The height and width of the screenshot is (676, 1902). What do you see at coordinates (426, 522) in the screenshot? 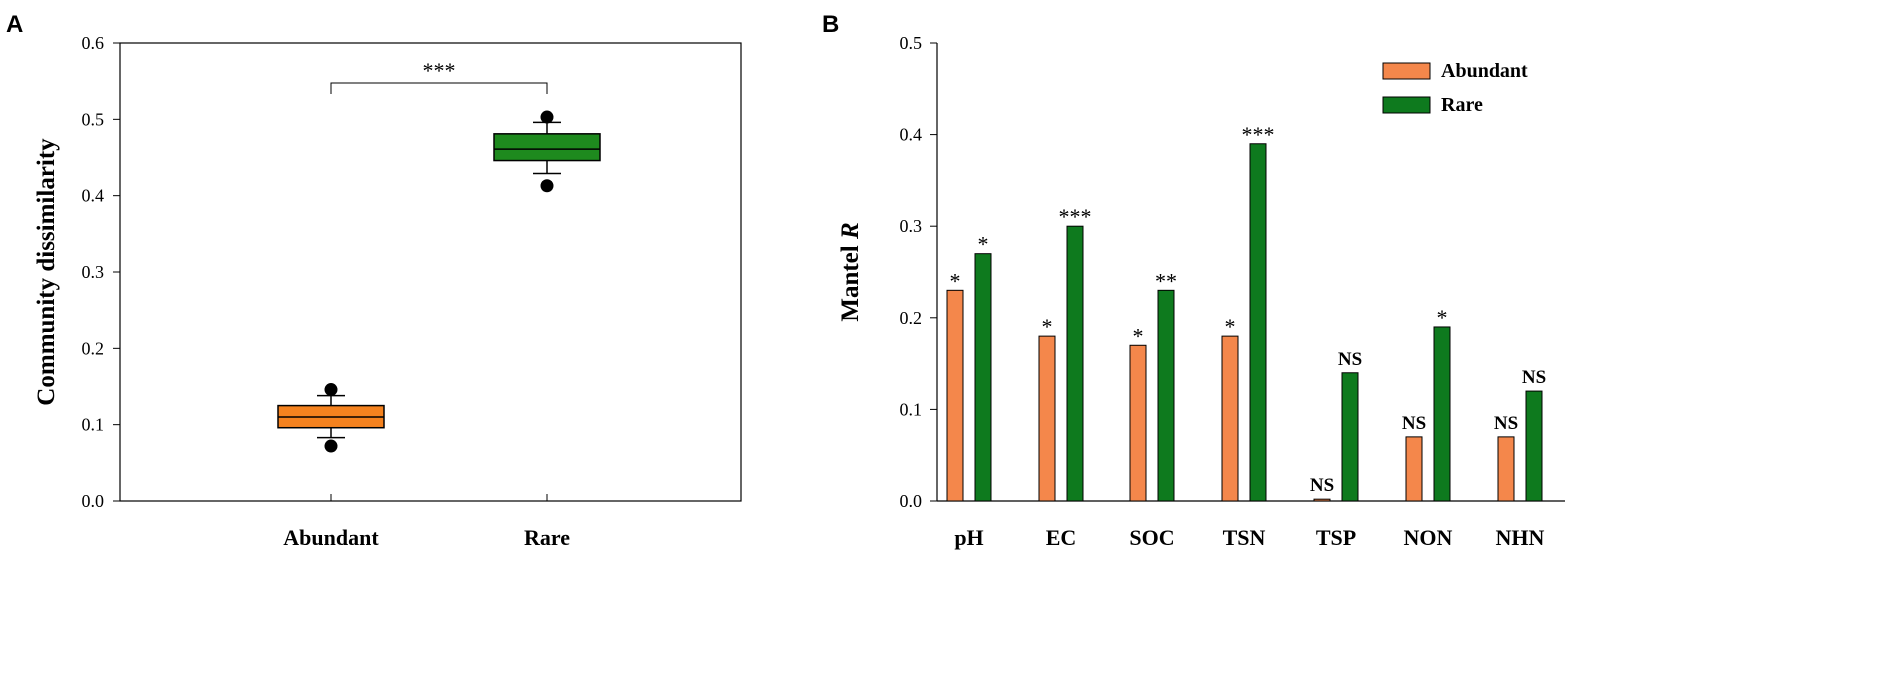
I see `panel-a-x-labels: Abundant Rare` at bounding box center [426, 522].